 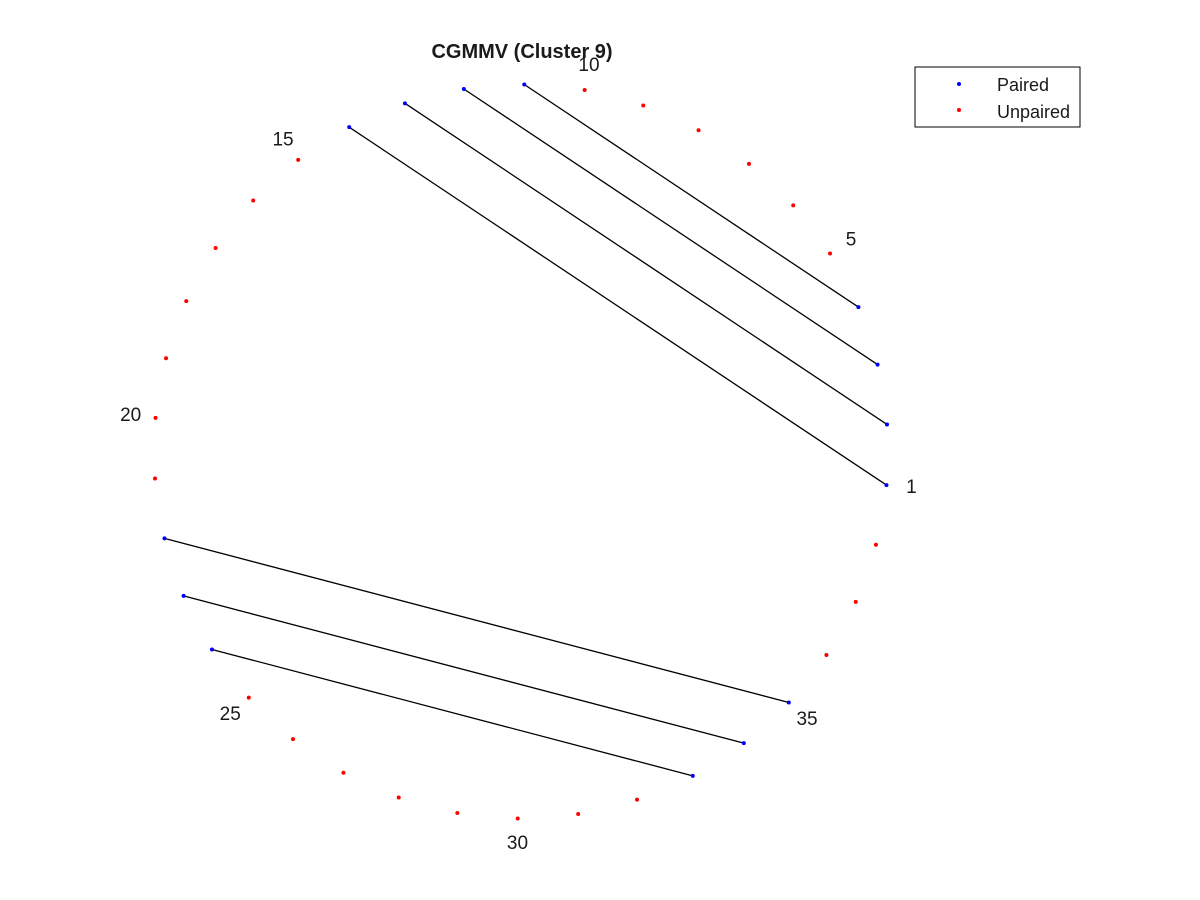 What do you see at coordinates (521, 52) in the screenshot?
I see `chart-title: CGMMV (Cluster 9)` at bounding box center [521, 52].